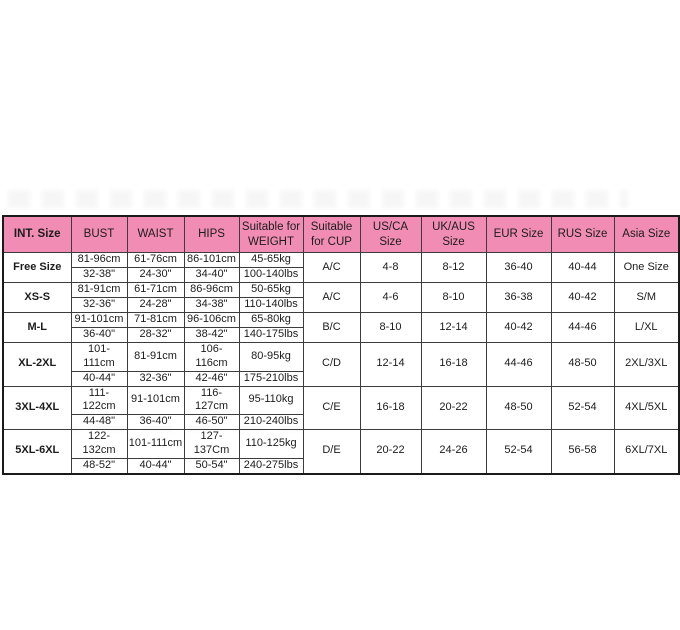 Image resolution: width=680 pixels, height=630 pixels. I want to click on weight-lbs-cell: 140-175lbs, so click(271, 335).